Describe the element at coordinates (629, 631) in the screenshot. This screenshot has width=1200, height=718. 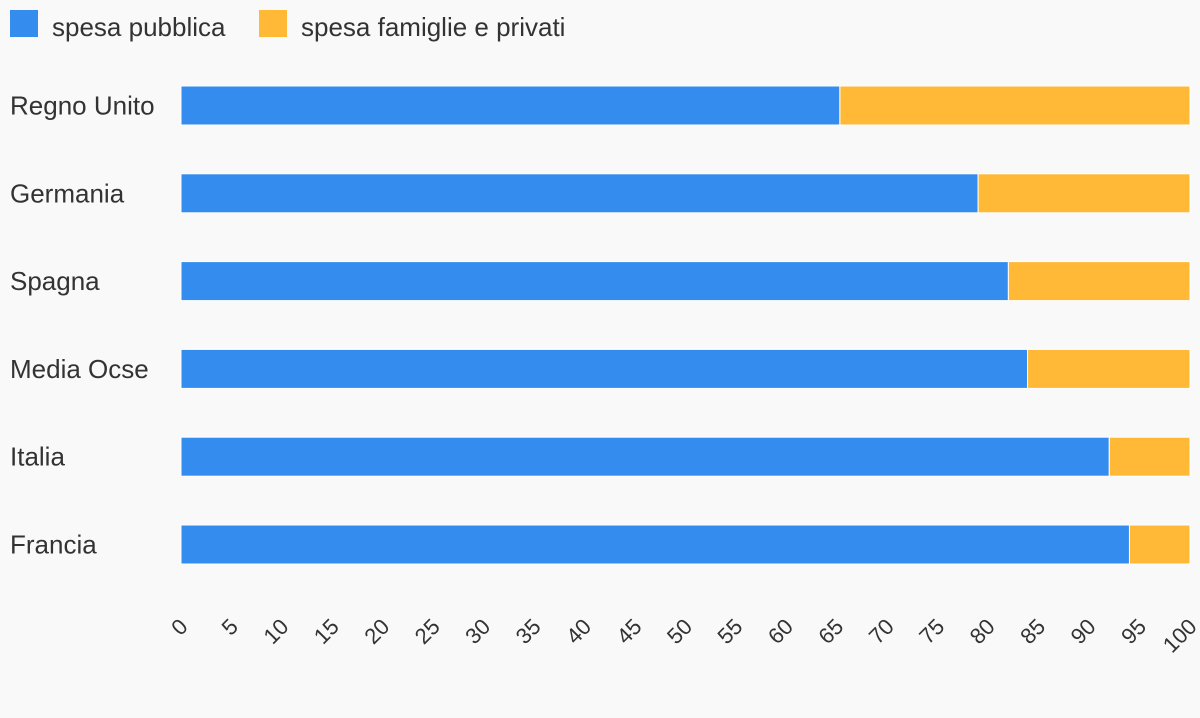
I see `x-tick-label: 45` at that location.